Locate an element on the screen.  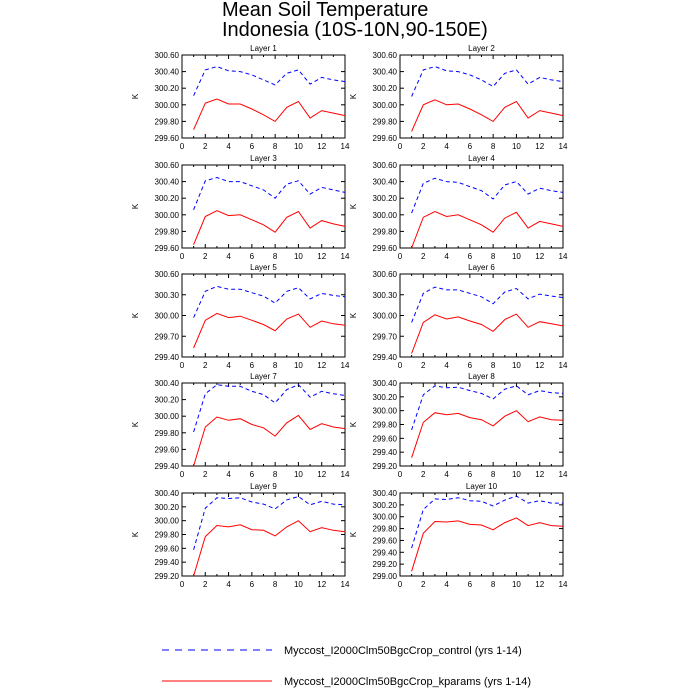
y-tick-label: 299.20 is located at coordinates (385, 466).